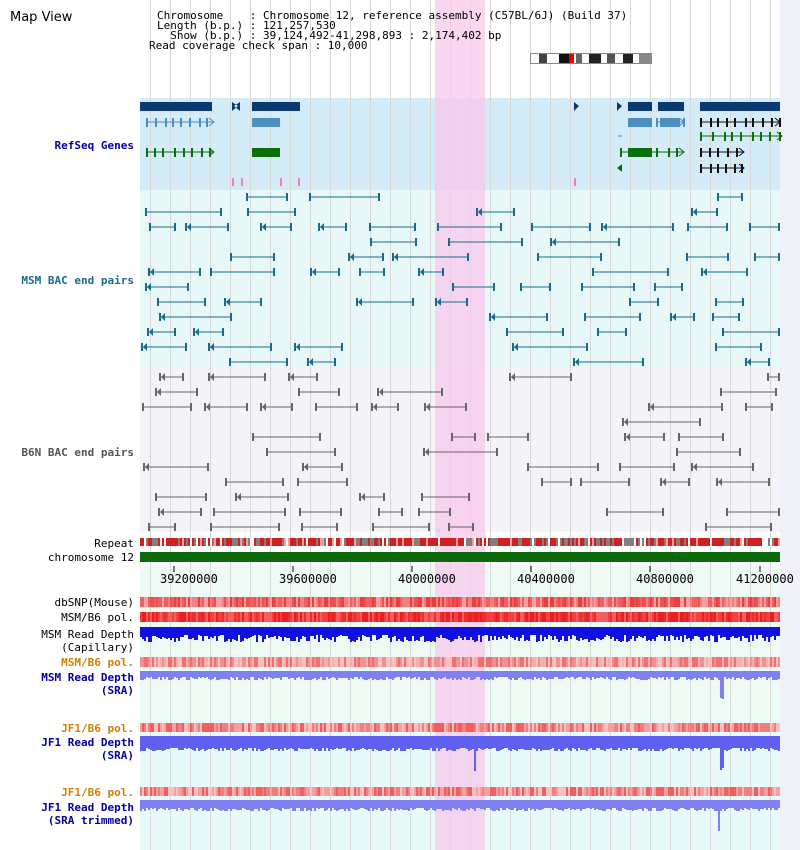 This screenshot has height=850, width=800. Describe the element at coordinates (591, 58) in the screenshot. I see `chromosome-ideogram` at that location.